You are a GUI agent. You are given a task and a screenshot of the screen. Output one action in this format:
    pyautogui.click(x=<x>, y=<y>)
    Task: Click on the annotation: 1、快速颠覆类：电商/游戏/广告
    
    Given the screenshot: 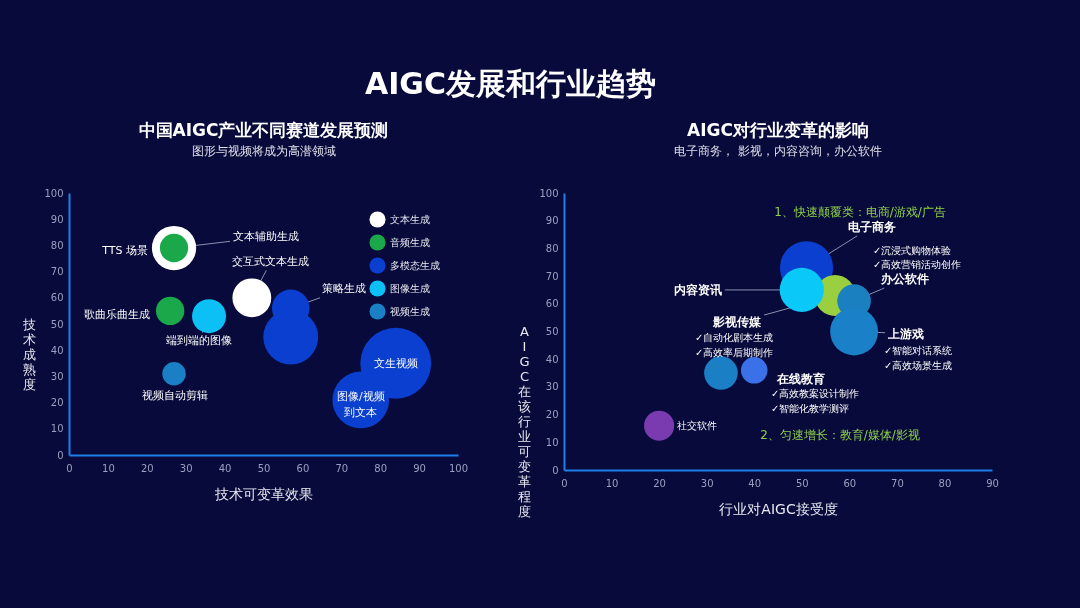 What is the action you would take?
    pyautogui.click(x=860, y=212)
    